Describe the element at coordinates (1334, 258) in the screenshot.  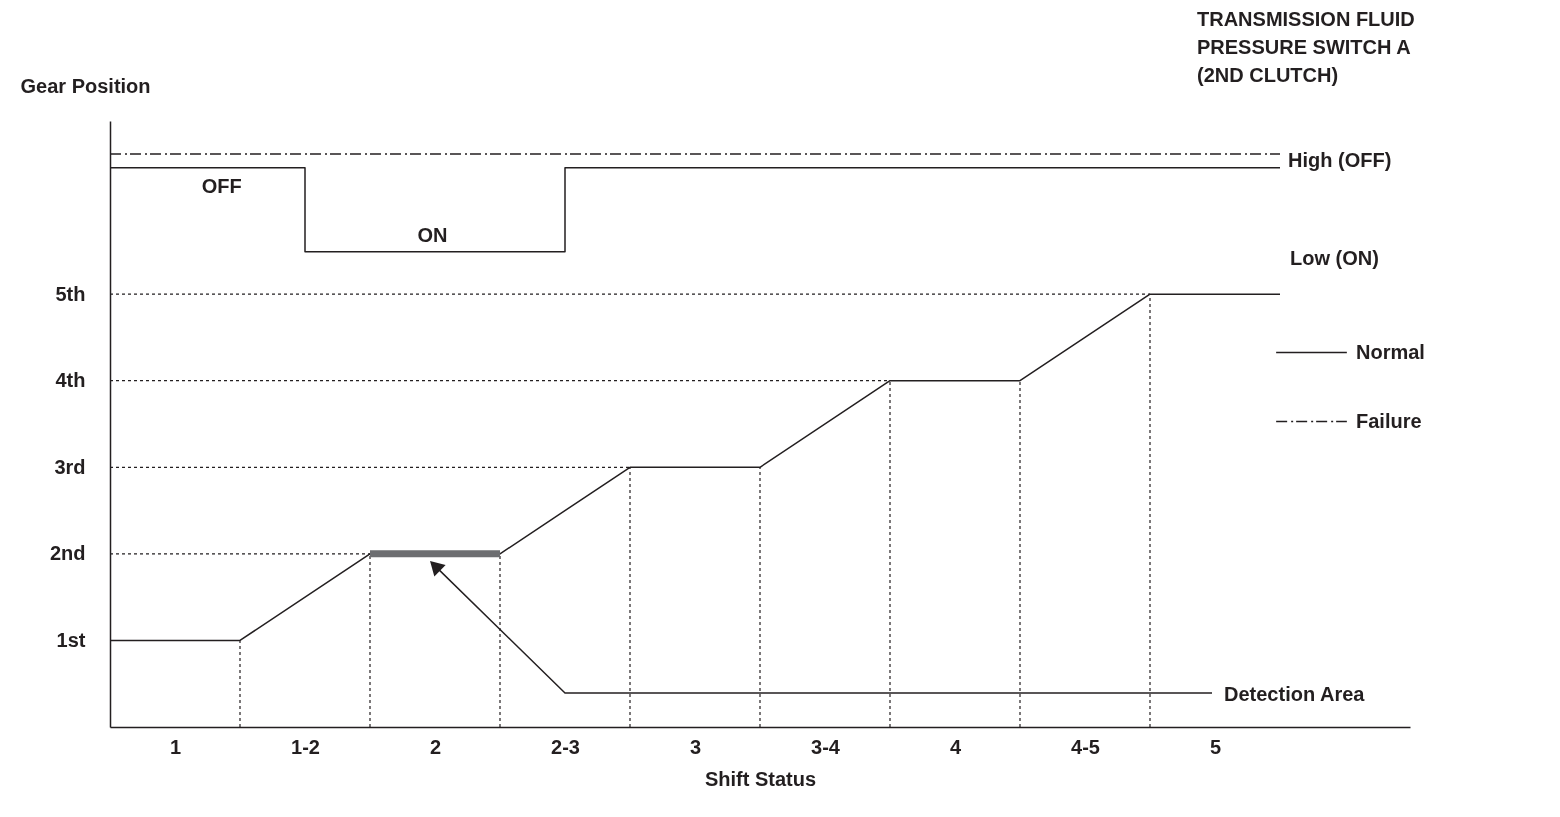
I see `annotation: Low (ON)` at that location.